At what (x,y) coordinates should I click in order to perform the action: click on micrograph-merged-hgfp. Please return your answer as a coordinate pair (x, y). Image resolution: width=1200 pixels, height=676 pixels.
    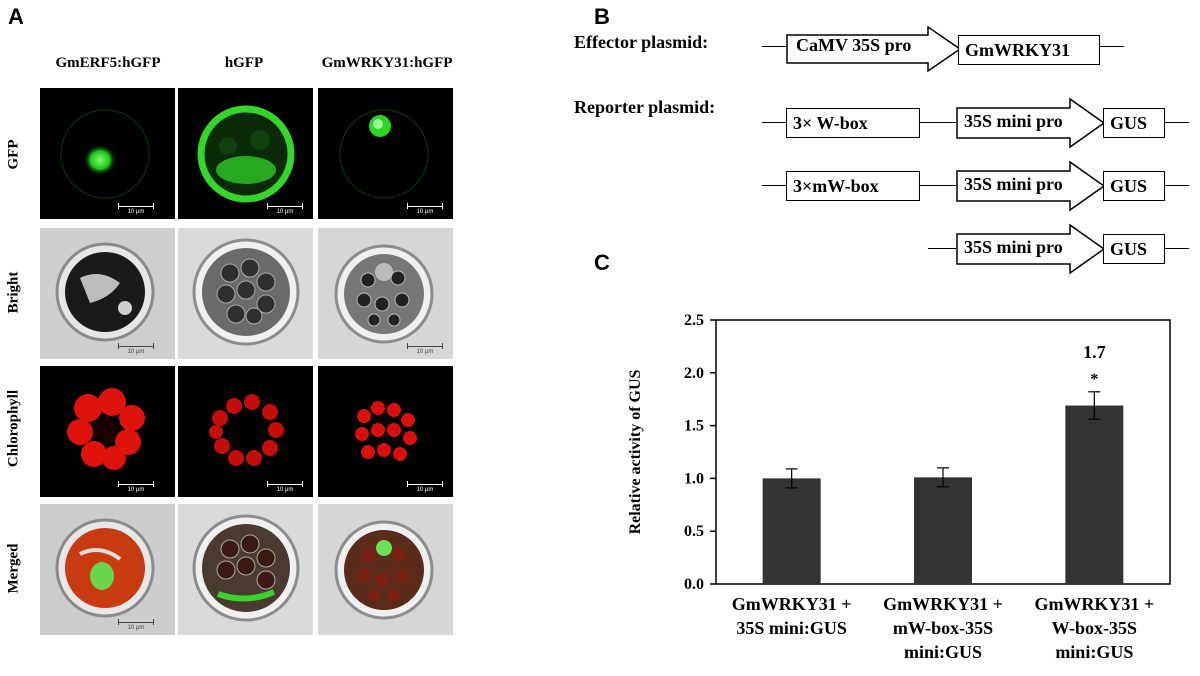
    Looking at the image, I should click on (245, 569).